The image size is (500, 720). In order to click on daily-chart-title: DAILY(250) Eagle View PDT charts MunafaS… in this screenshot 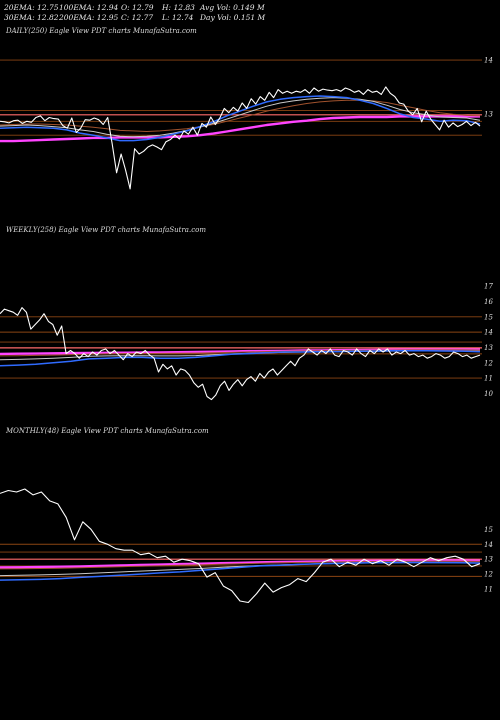, I will do `click(101, 31)`.